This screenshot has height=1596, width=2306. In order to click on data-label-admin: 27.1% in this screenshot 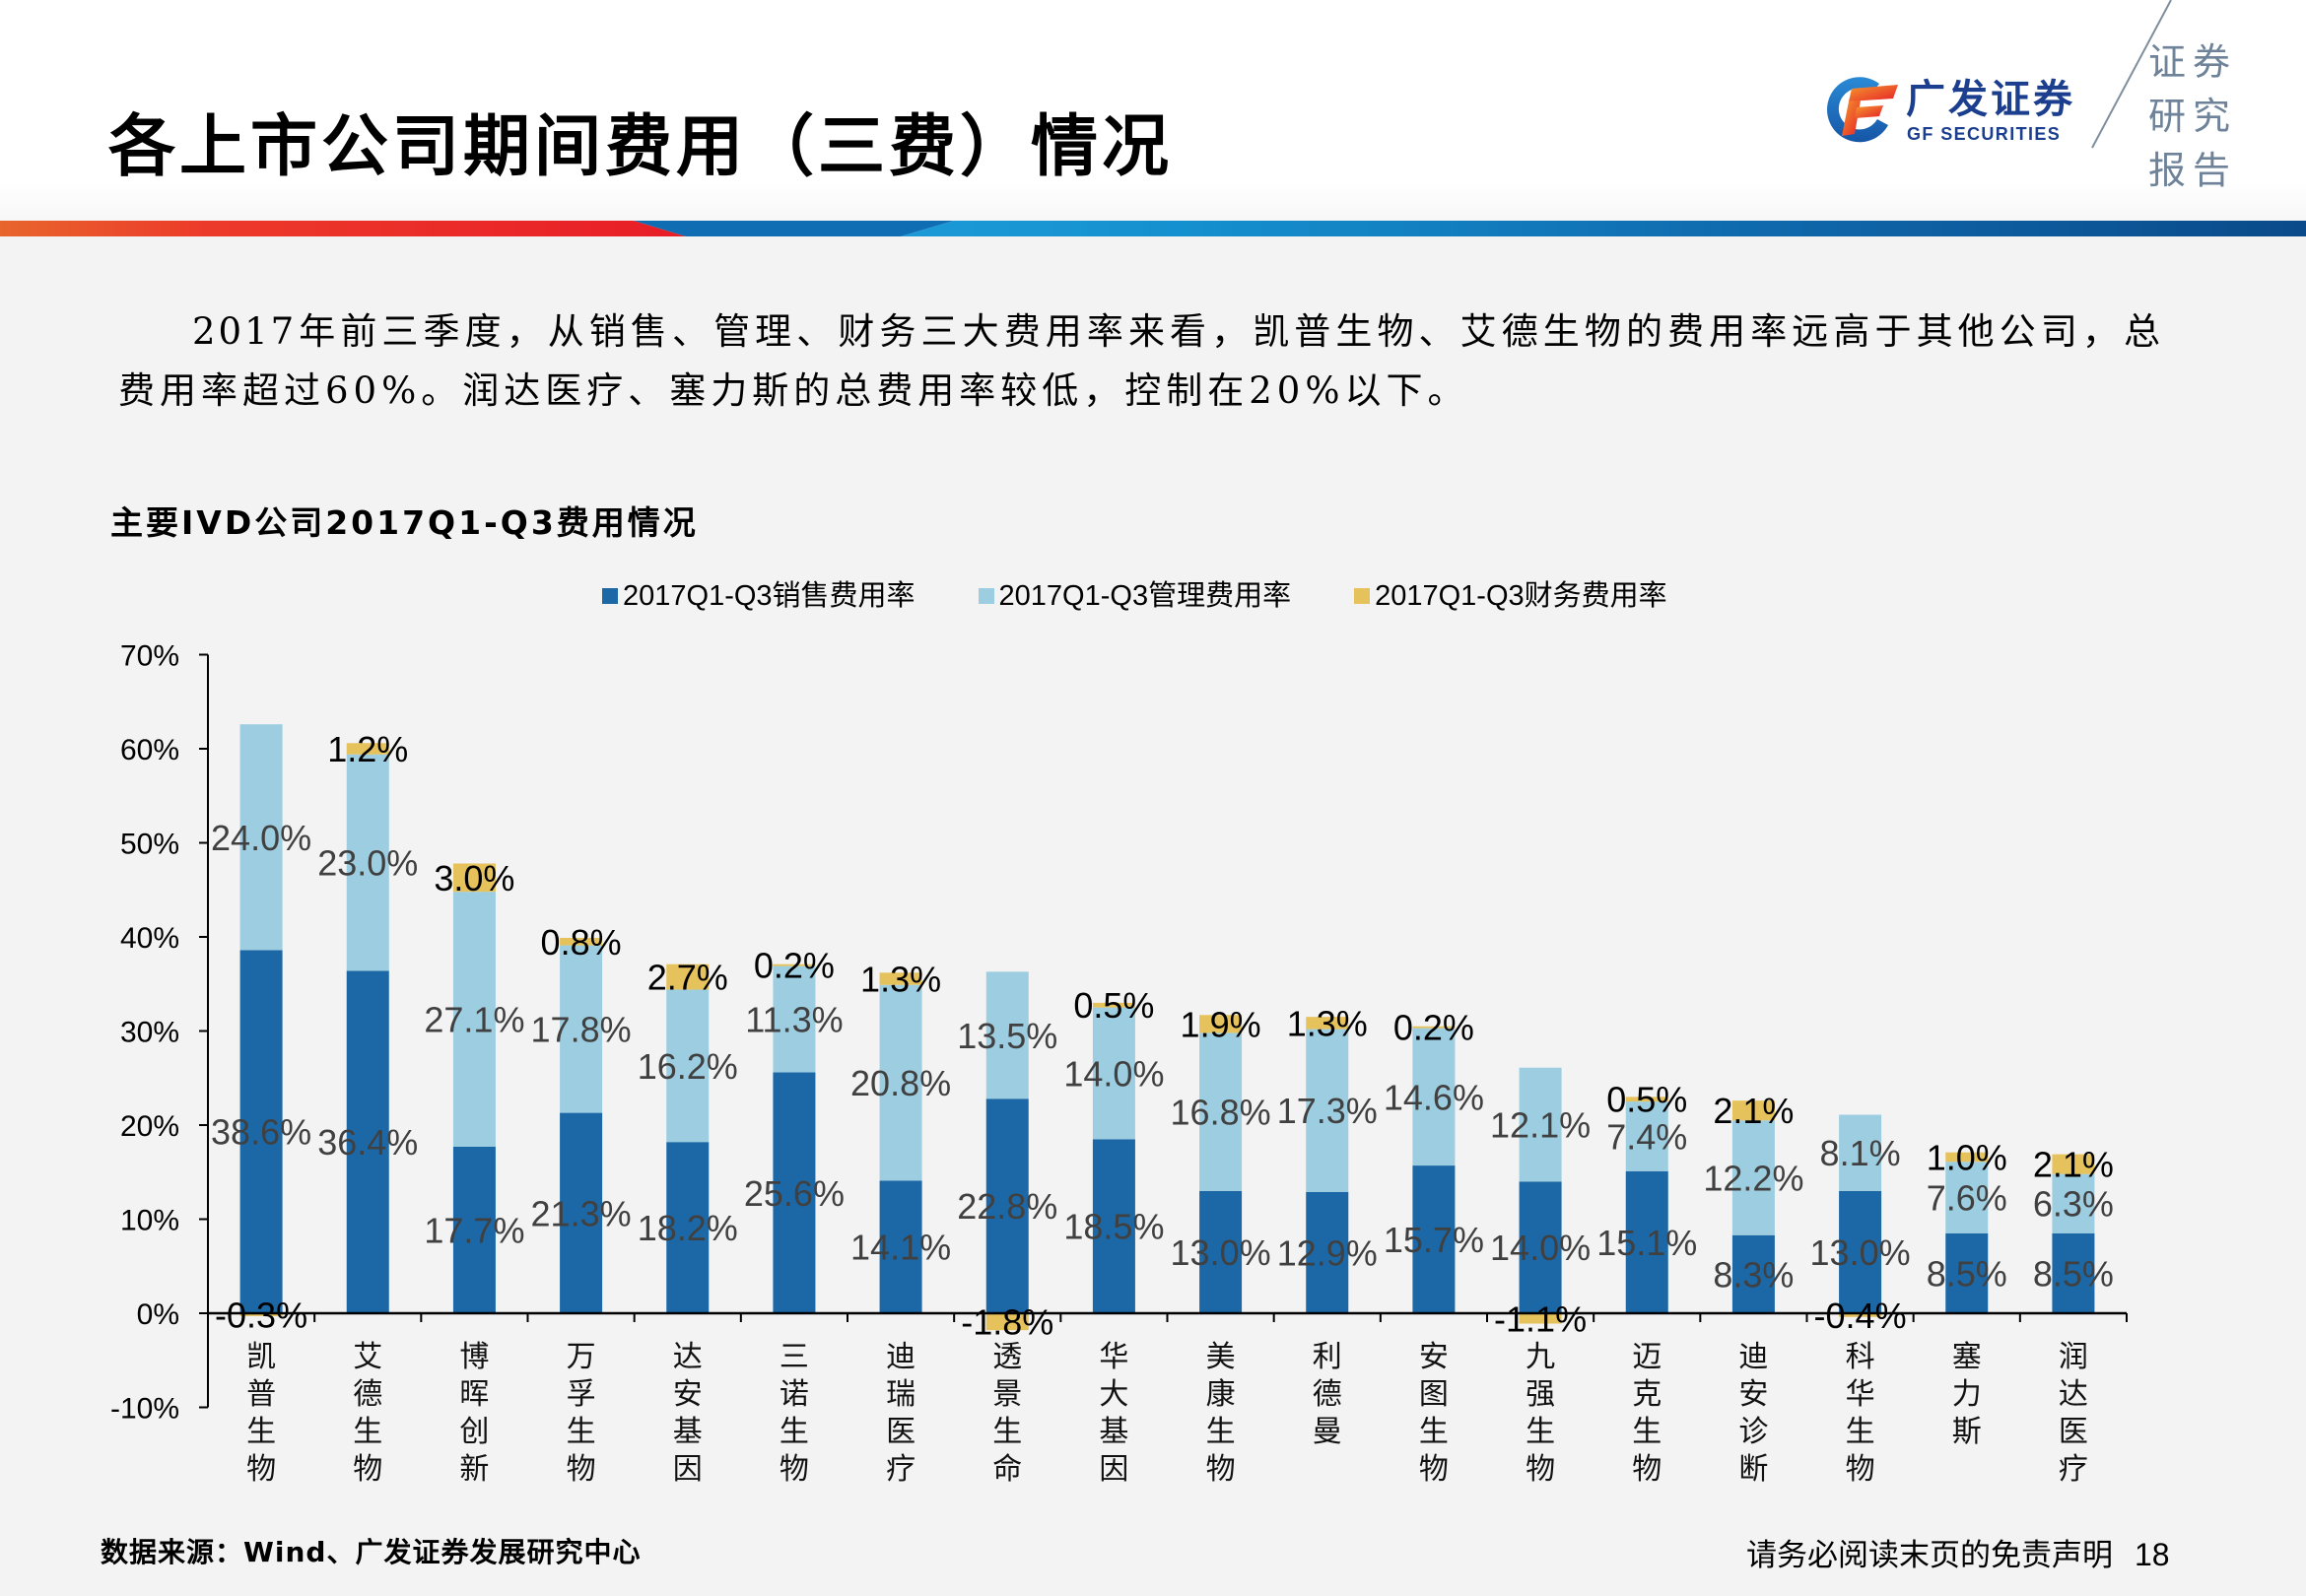, I will do `click(474, 1020)`.